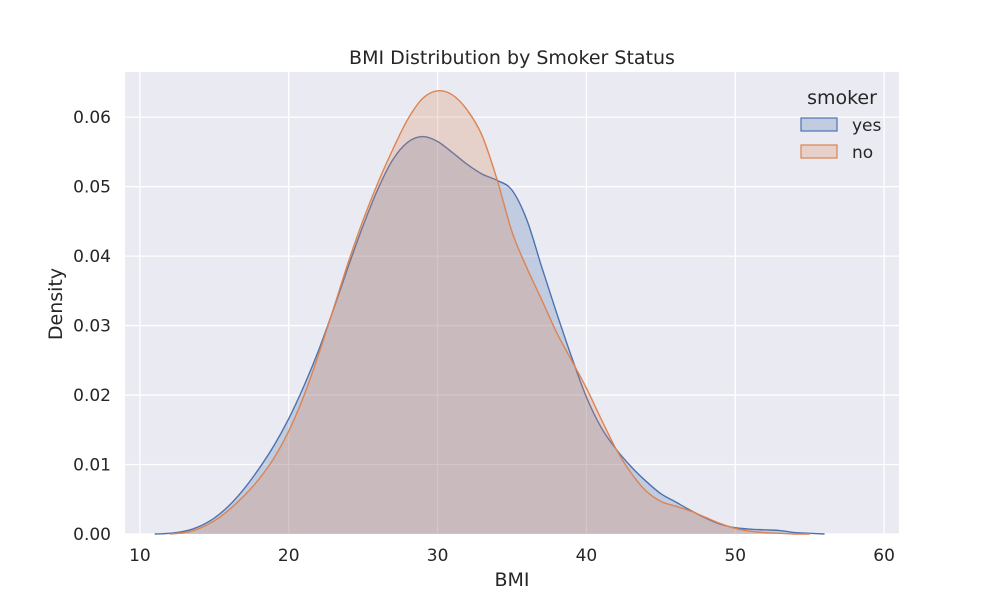  I want to click on legend: smoker yes no, so click(841, 125).